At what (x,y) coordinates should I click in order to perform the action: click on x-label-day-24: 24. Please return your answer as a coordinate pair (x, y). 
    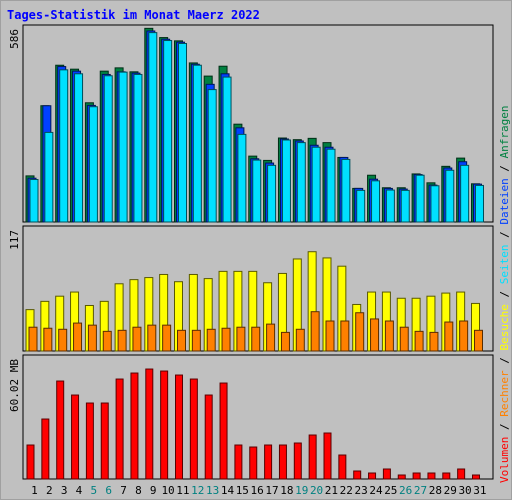
    Looking at the image, I should click on (376, 490).